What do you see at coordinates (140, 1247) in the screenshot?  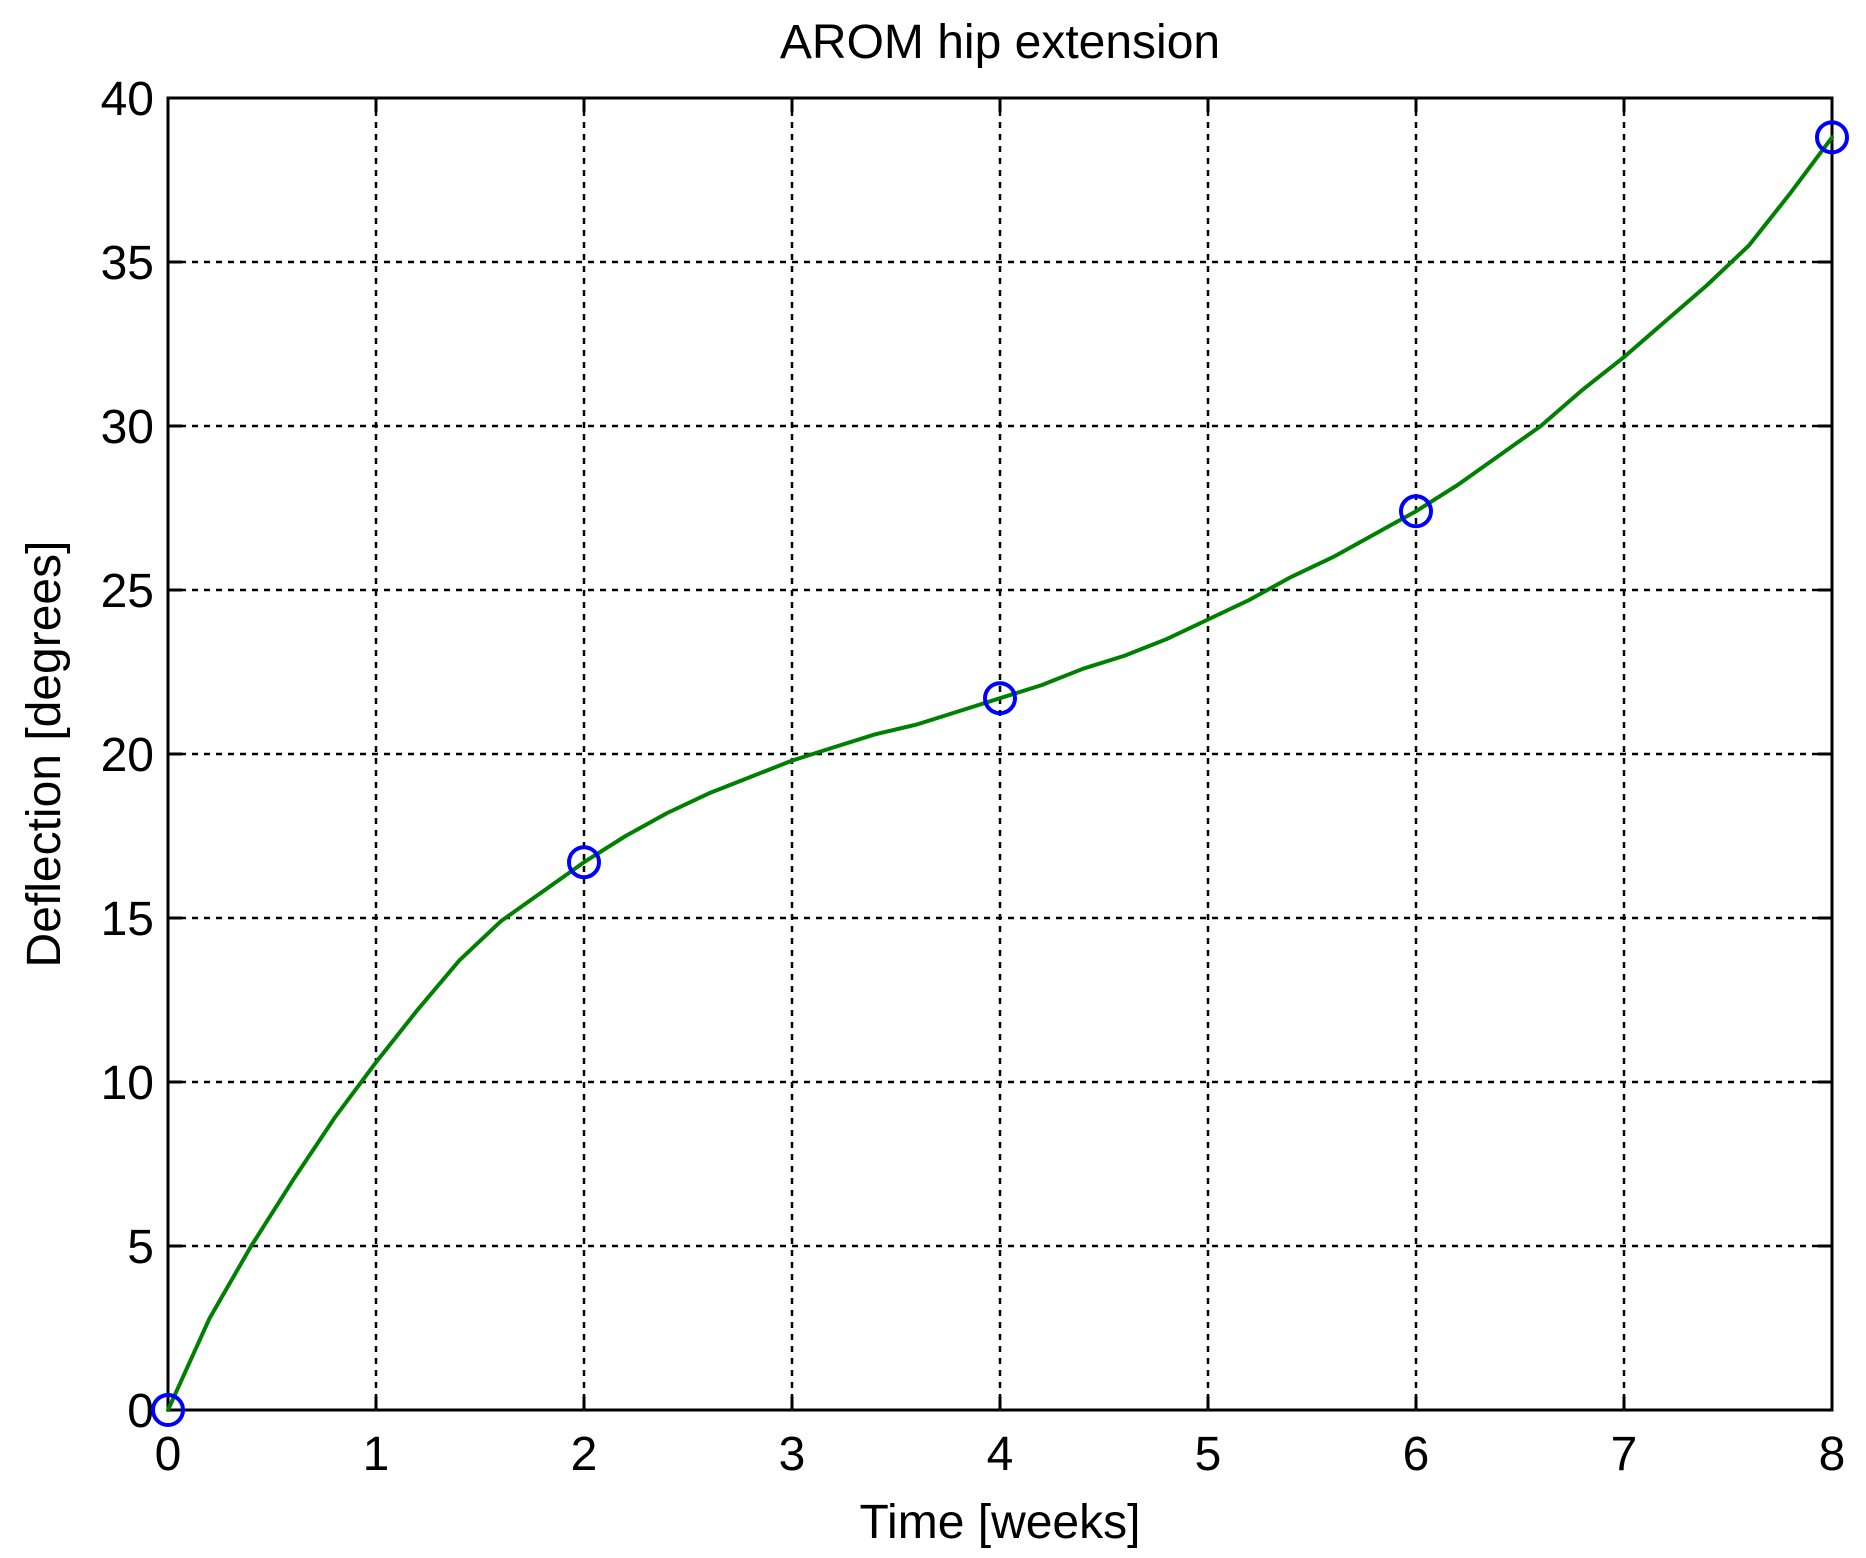 I see `y-tick-label: 5` at bounding box center [140, 1247].